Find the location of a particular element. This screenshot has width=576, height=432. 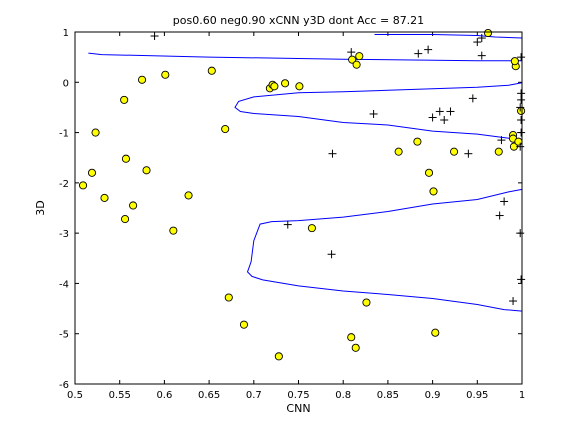

x-tick-label: 0.55 is located at coordinates (120, 395).